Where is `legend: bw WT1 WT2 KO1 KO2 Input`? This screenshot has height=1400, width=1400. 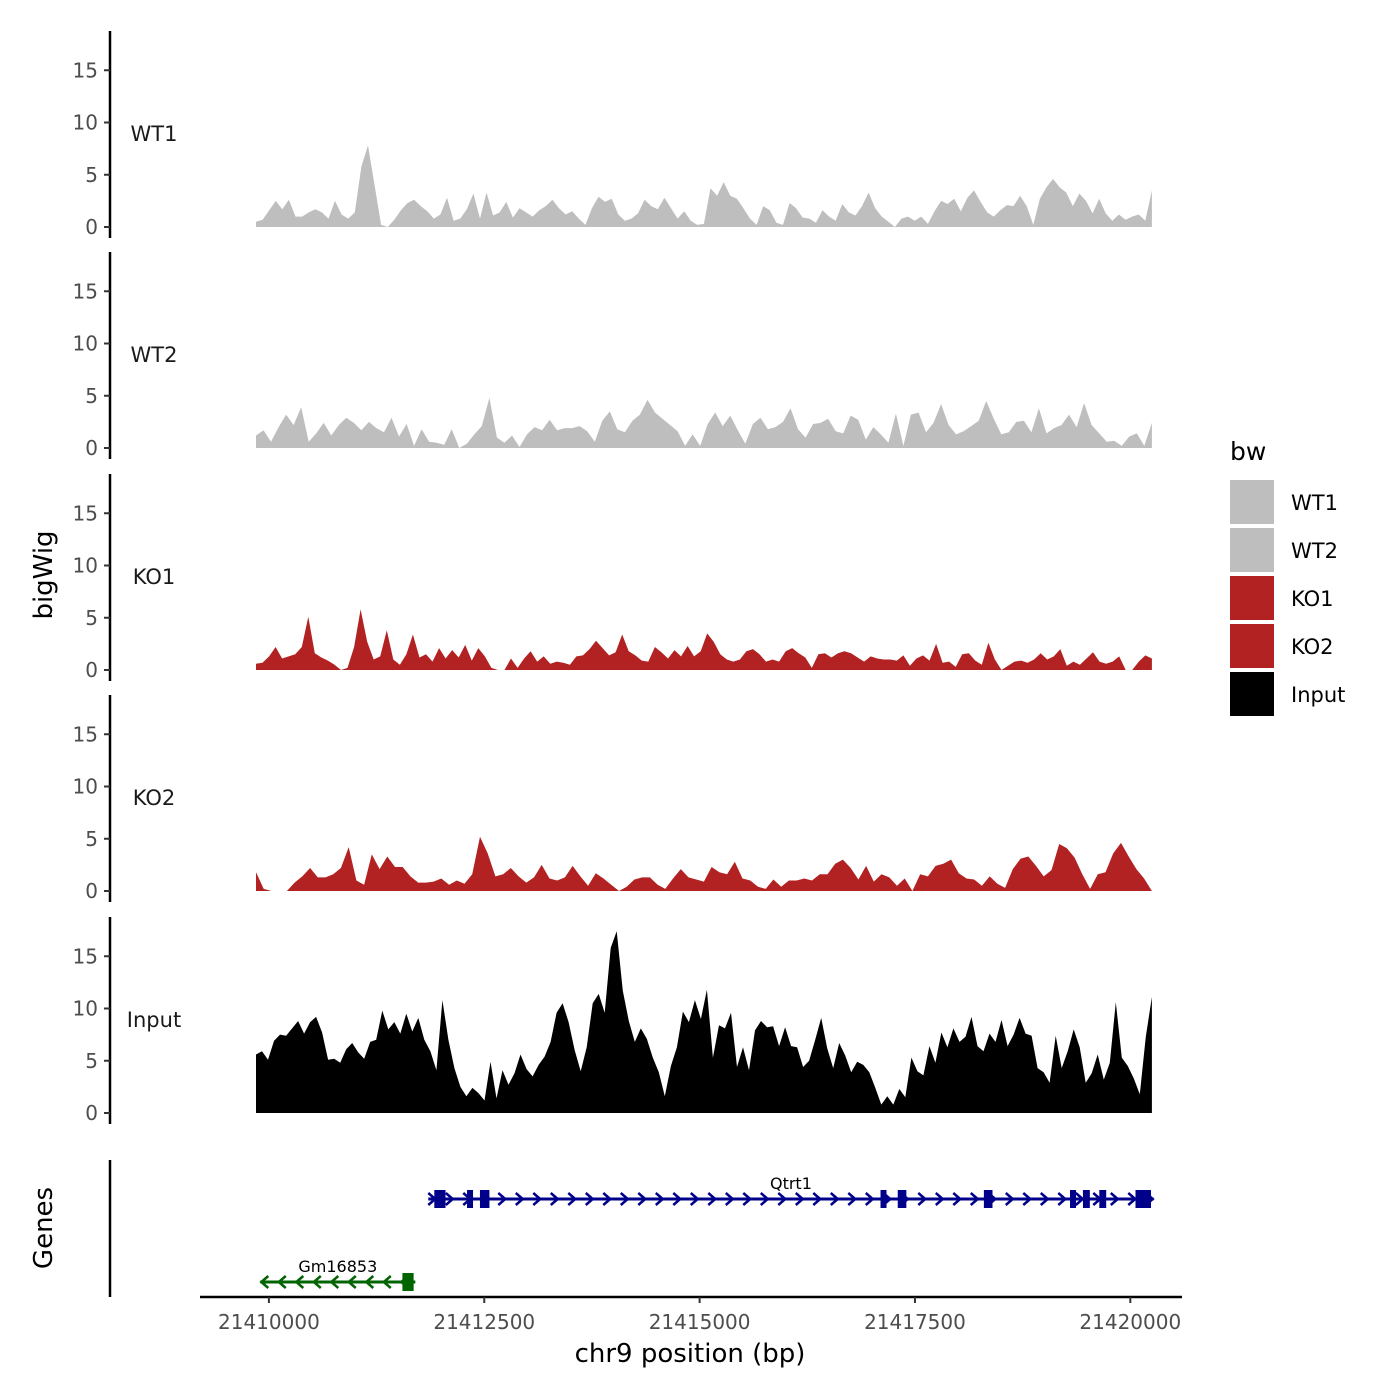 legend: bw WT1 WT2 KO1 KO2 Input is located at coordinates (1287, 576).